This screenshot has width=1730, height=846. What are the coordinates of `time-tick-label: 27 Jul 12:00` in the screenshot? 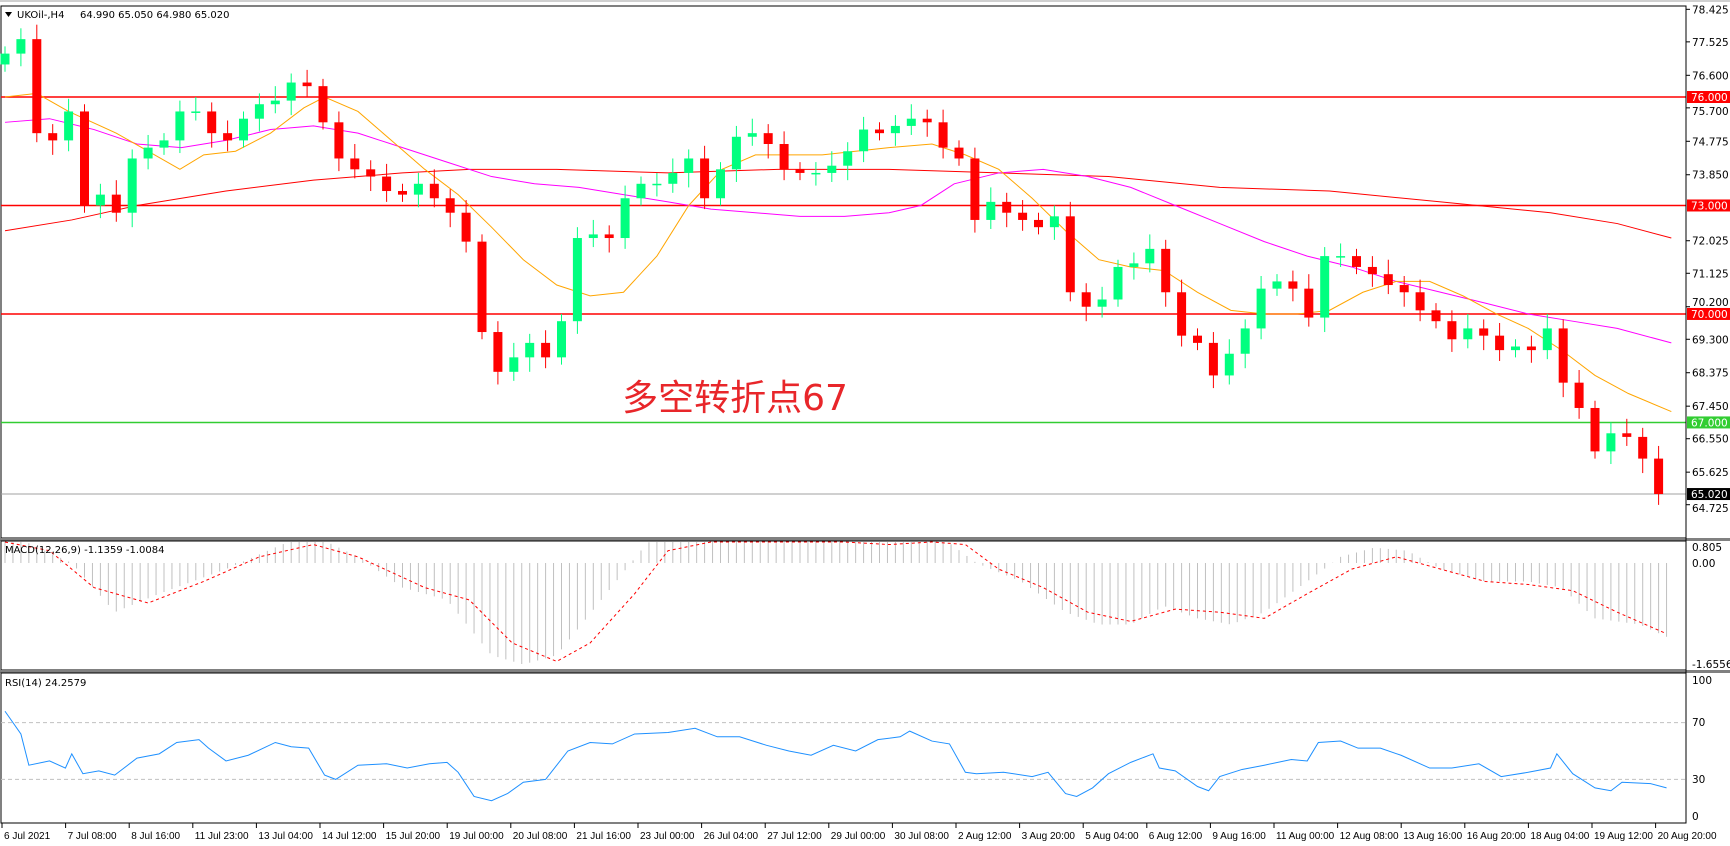 It's located at (794, 836).